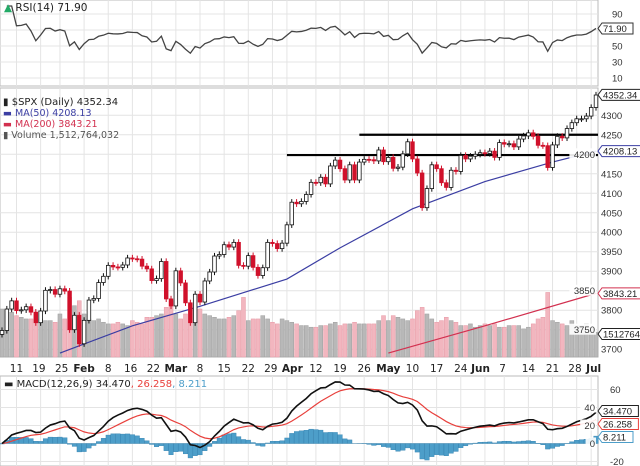 The image size is (640, 466). What do you see at coordinates (611, 272) in the screenshot?
I see `price-tick-label: 3900` at bounding box center [611, 272].